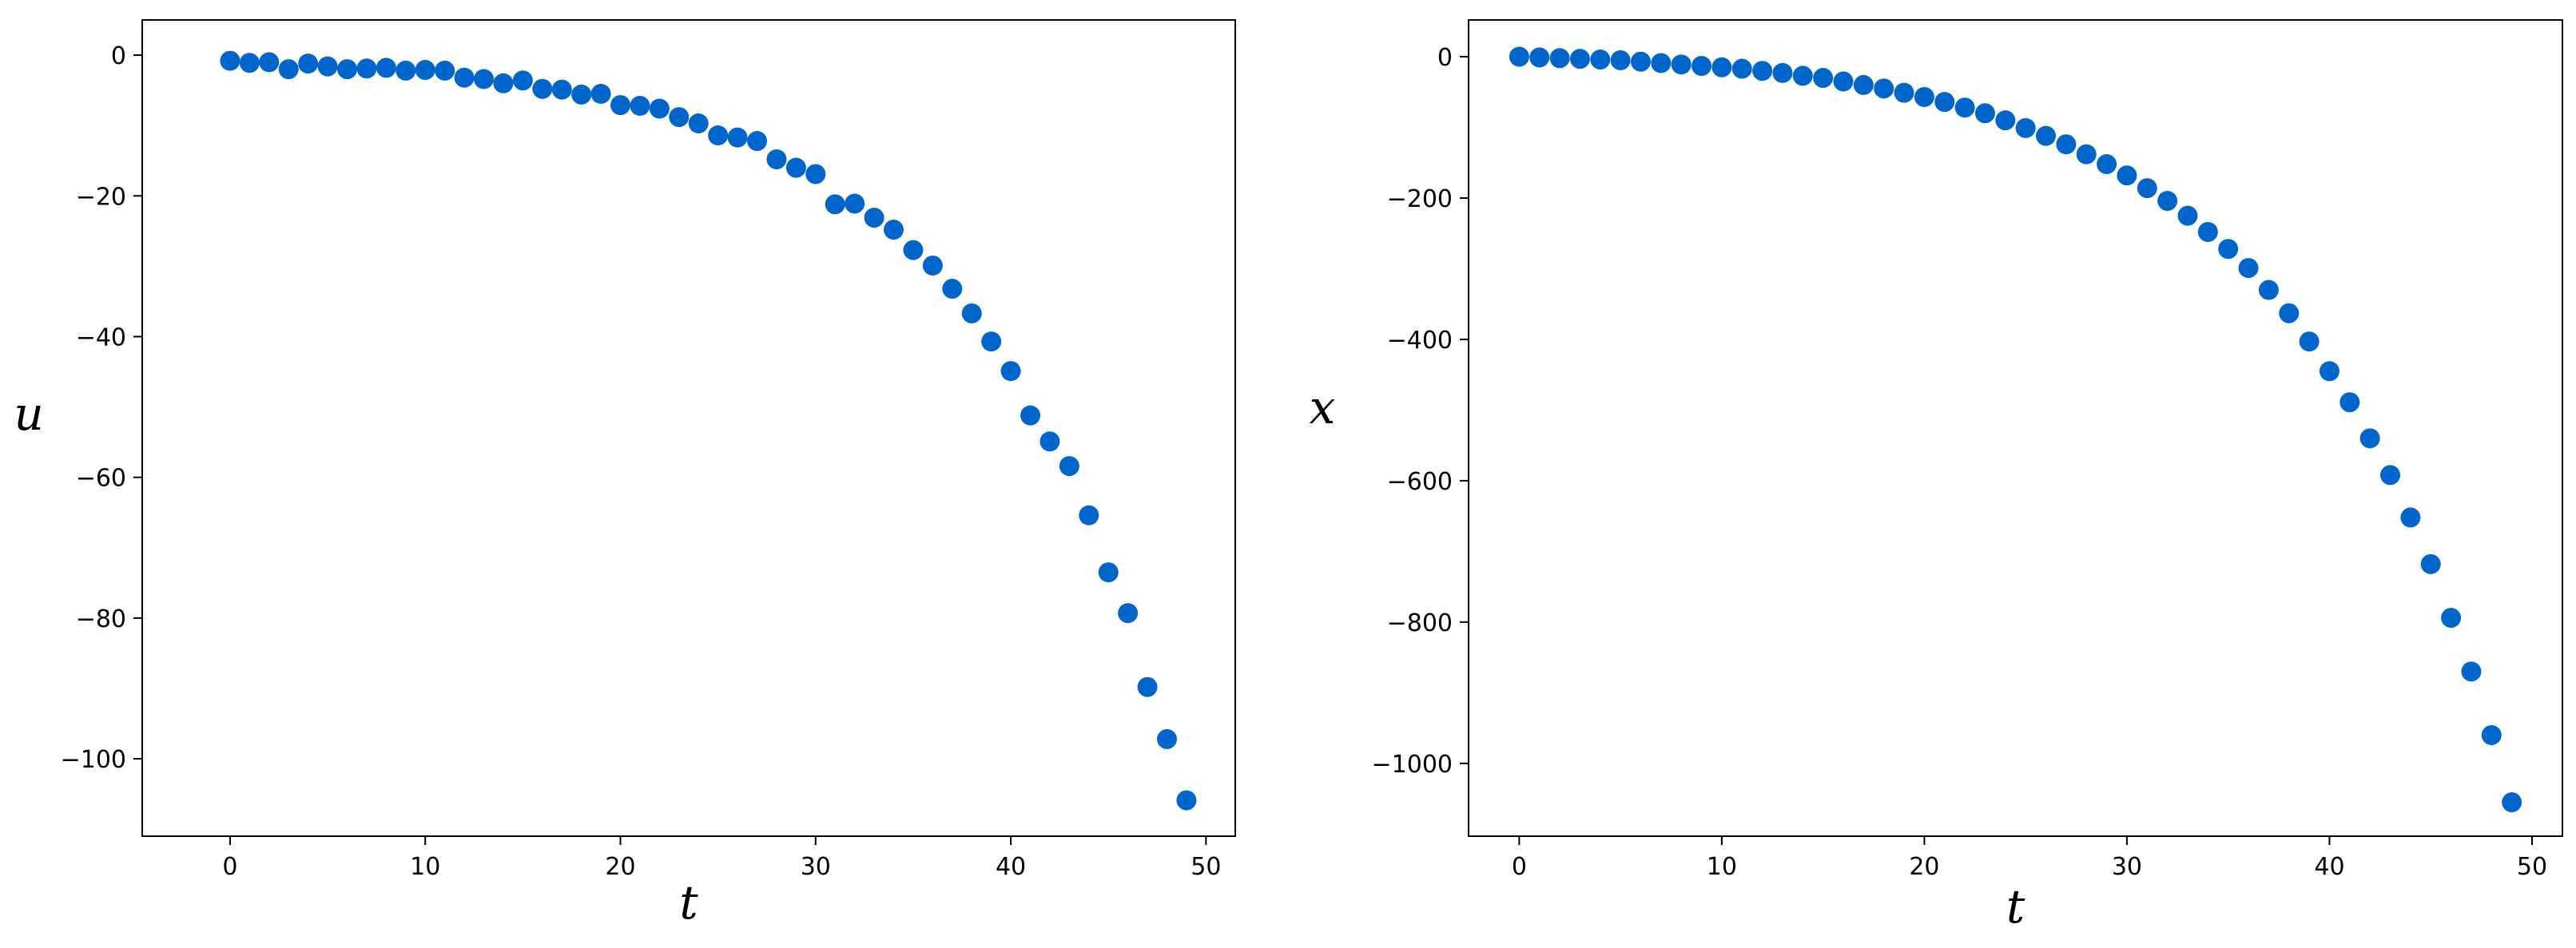  I want to click on y-tick-label: −100, so click(93, 760).